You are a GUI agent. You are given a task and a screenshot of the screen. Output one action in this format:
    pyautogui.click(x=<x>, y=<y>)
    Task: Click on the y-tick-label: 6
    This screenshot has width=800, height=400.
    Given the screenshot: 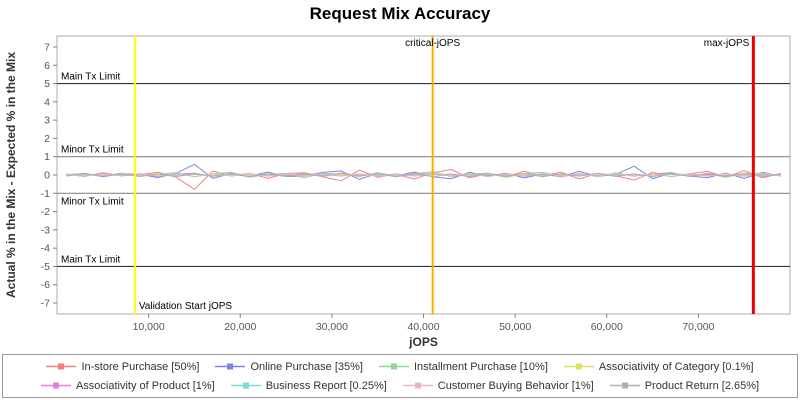 What is the action you would take?
    pyautogui.click(x=47, y=66)
    